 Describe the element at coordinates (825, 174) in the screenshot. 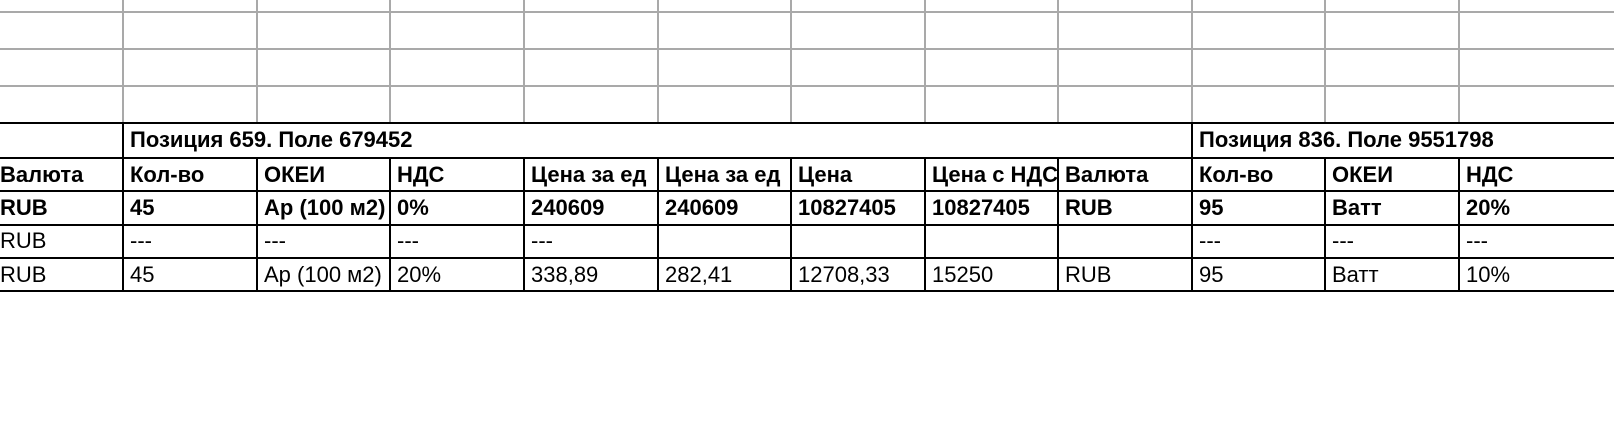

I see `header-cell-price: Цена` at that location.